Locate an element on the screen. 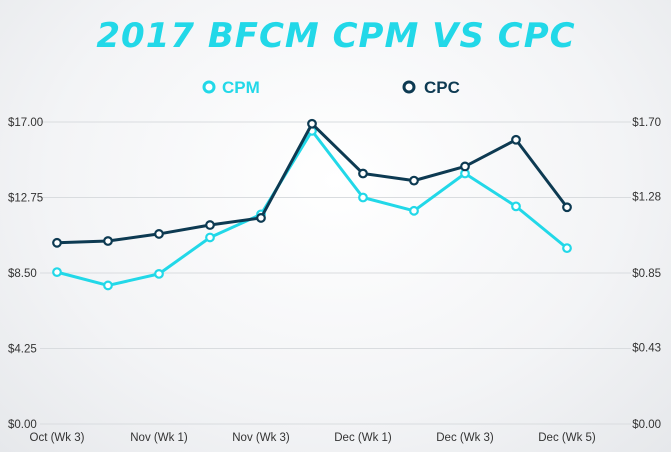 The height and width of the screenshot is (452, 671). x-tick-label: Nov (Wk 1) is located at coordinates (159, 438).